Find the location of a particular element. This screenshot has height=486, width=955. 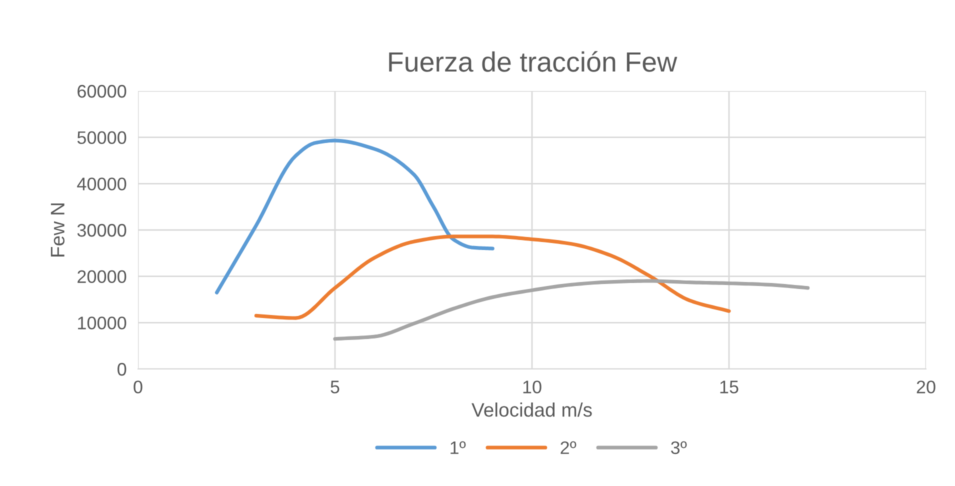

chart-title: Fuerza de tracción Few is located at coordinates (533, 61).